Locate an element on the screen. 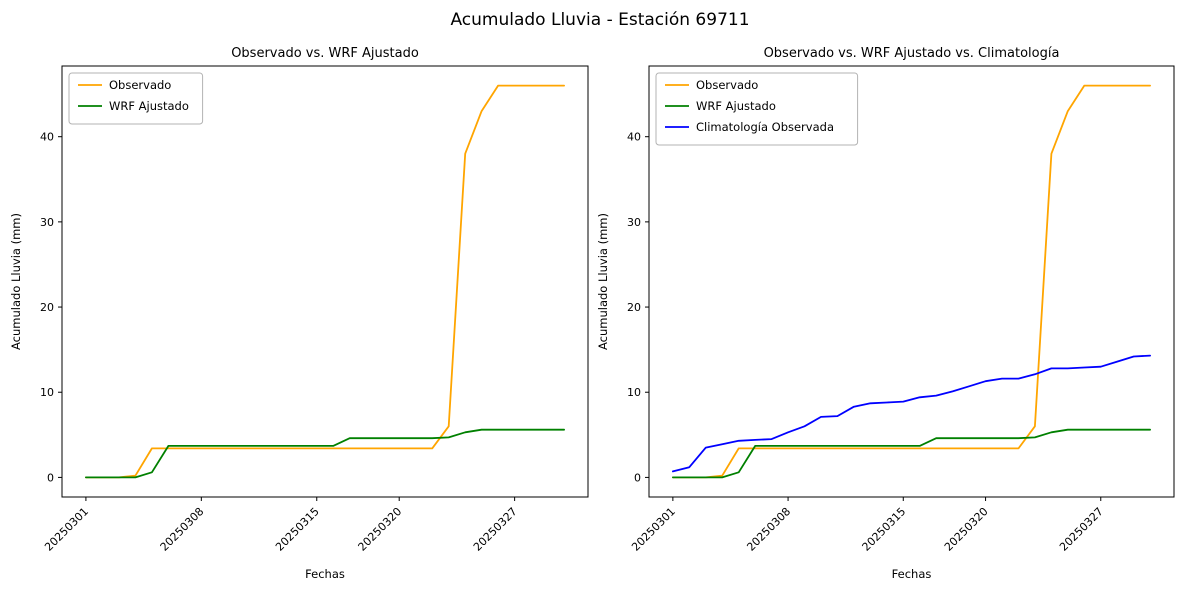 This screenshot has height=600, width=1200. legend-label: Climatología Observada is located at coordinates (765, 127).